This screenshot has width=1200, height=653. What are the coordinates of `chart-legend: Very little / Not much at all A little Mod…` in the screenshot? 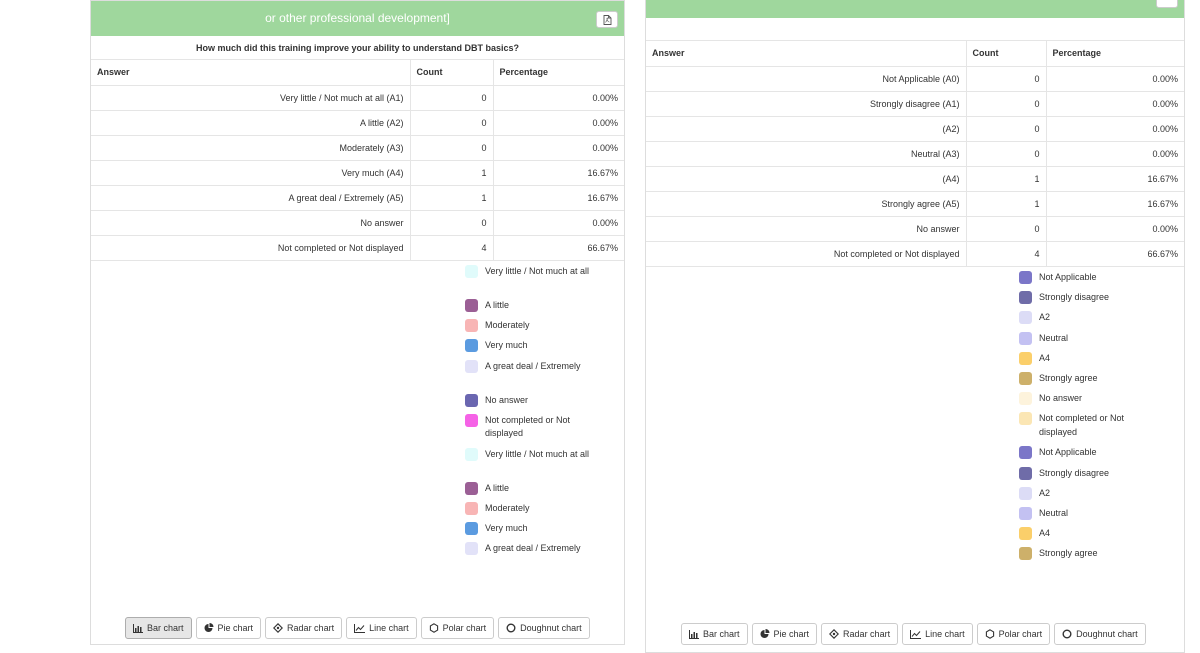 It's located at (530, 420).